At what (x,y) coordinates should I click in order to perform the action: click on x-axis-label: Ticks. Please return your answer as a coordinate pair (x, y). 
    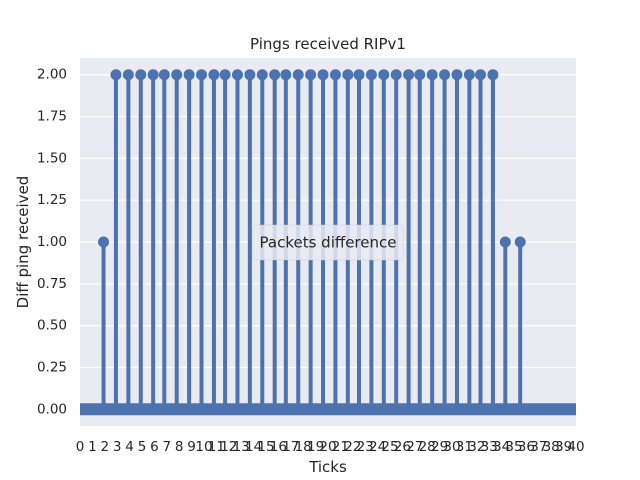
    Looking at the image, I should click on (327, 467).